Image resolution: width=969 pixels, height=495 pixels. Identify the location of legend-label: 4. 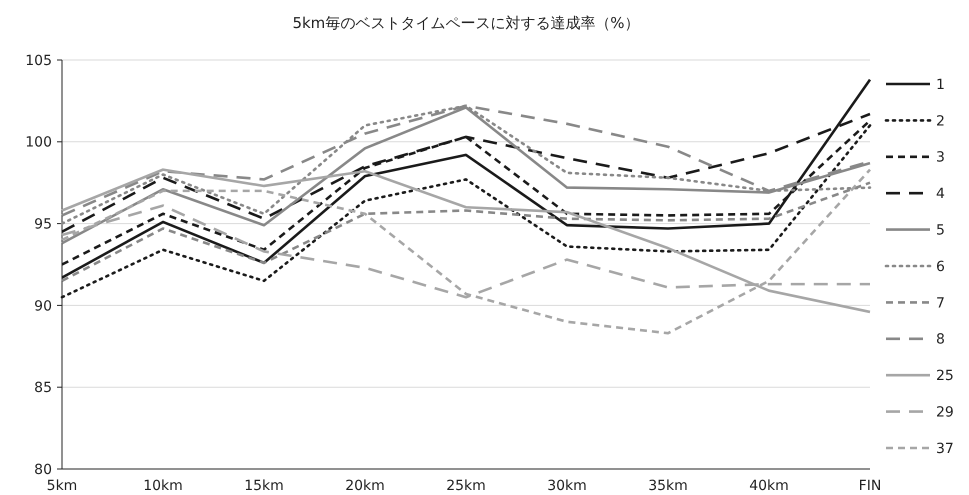
(940, 194).